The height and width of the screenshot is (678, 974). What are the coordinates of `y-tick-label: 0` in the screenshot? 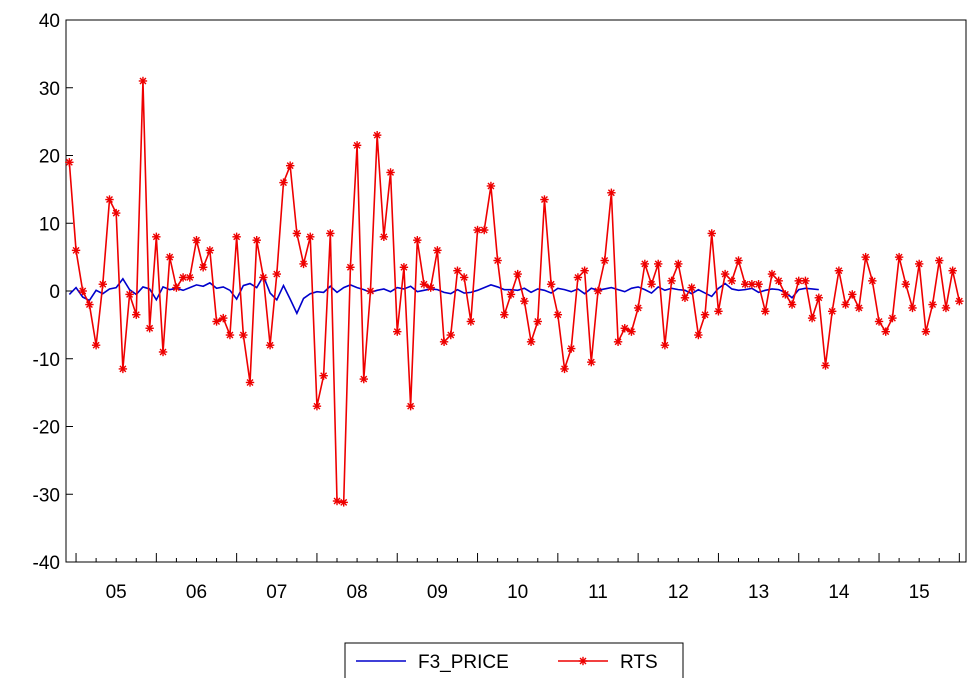 It's located at (54, 292).